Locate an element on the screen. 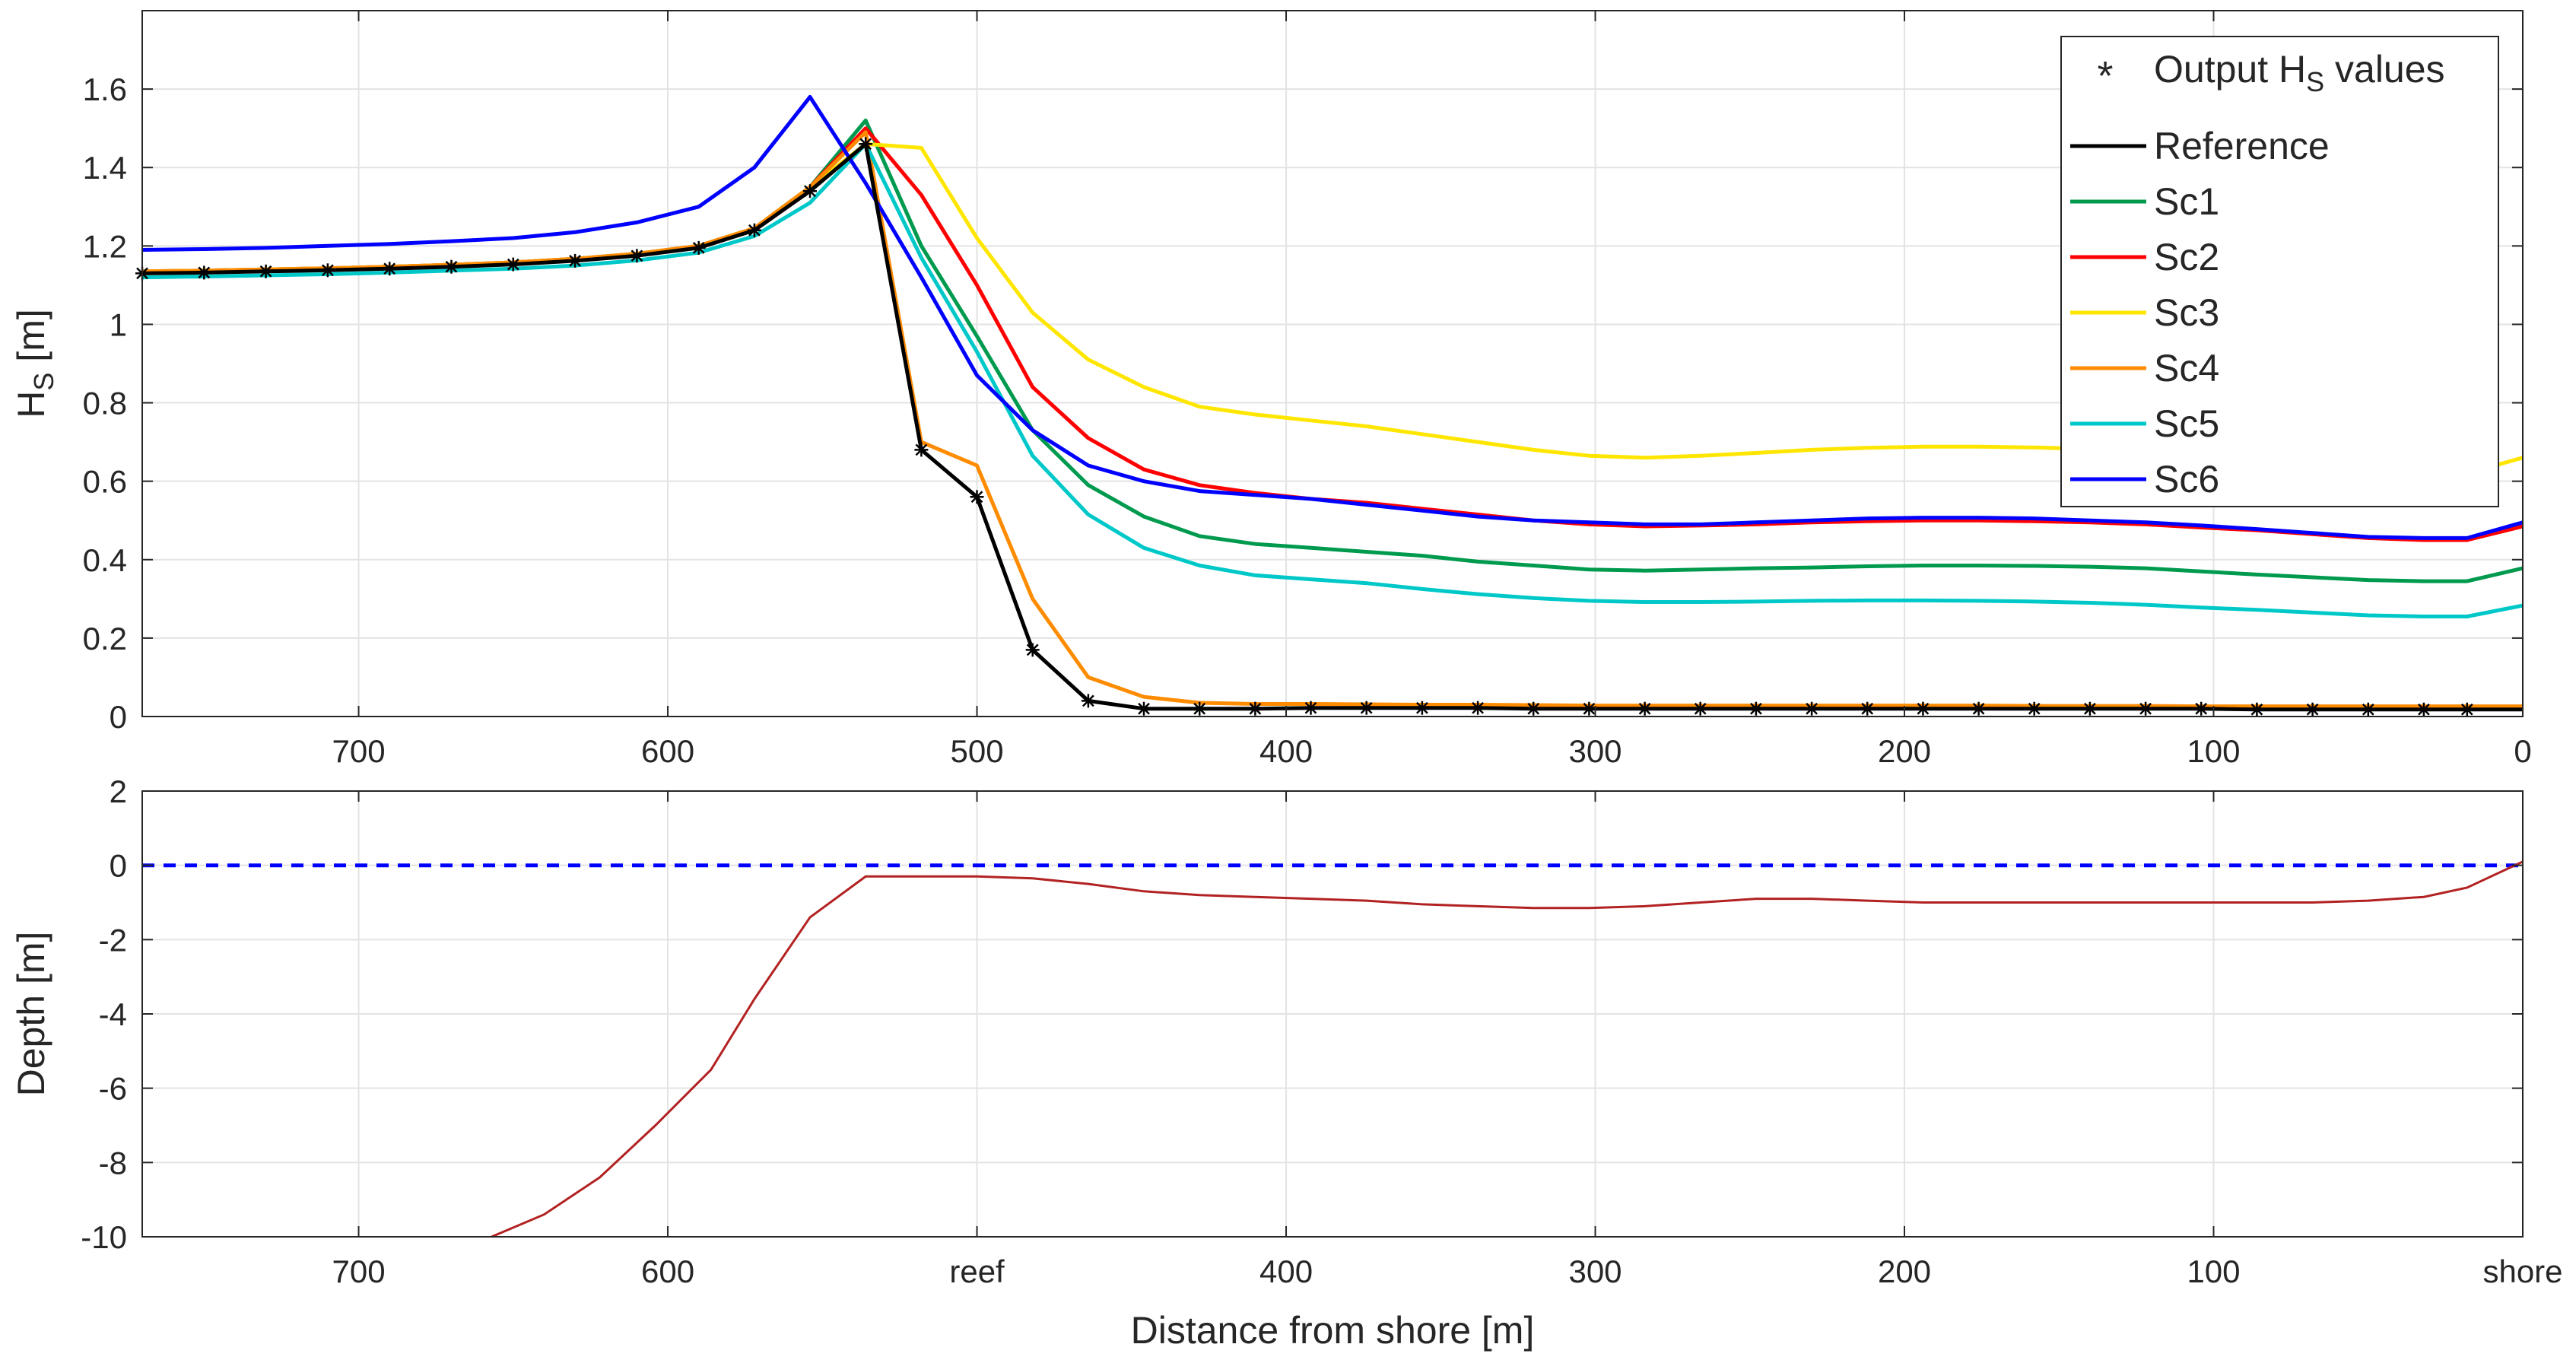  hs-x-tick-label: 200 is located at coordinates (1904, 751).